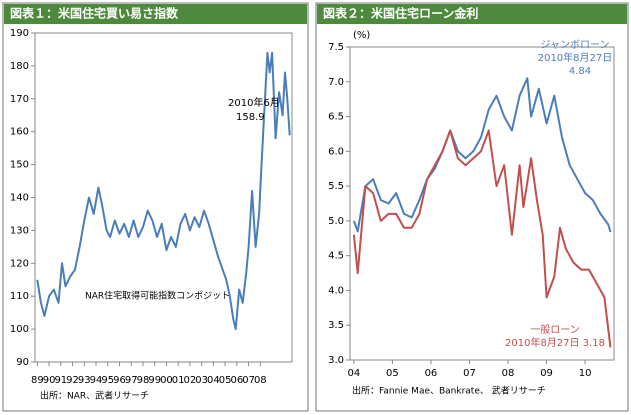 This screenshot has width=631, height=415. Describe the element at coordinates (84, 380) in the screenshot. I see `x-tick-label: 93` at that location.